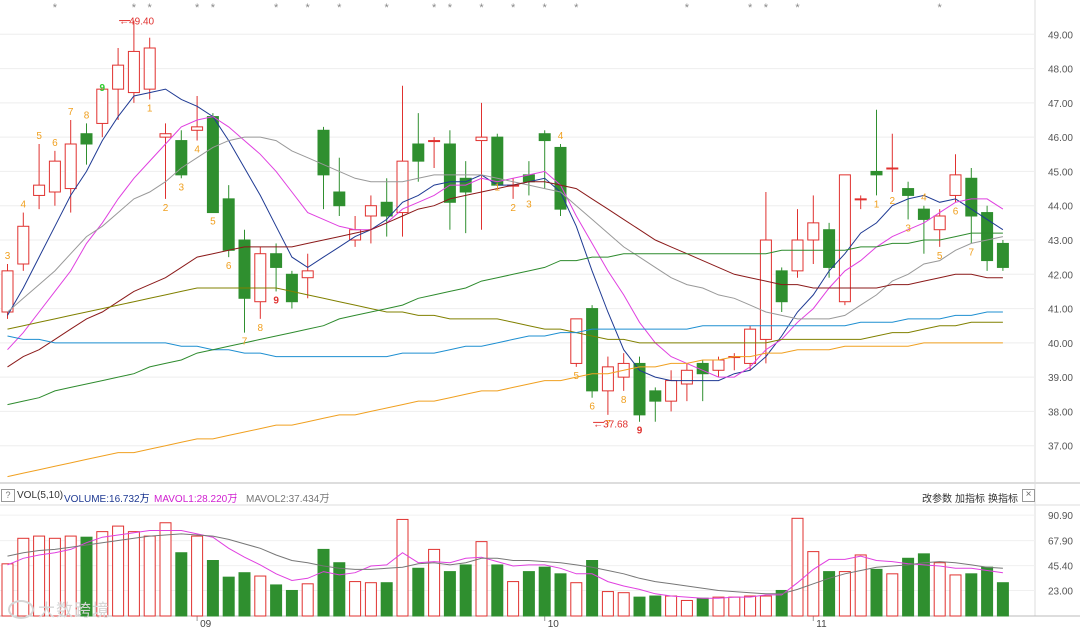 The width and height of the screenshot is (1080, 635). What do you see at coordinates (8, 495) in the screenshot?
I see `help-icon: ?` at bounding box center [8, 495].